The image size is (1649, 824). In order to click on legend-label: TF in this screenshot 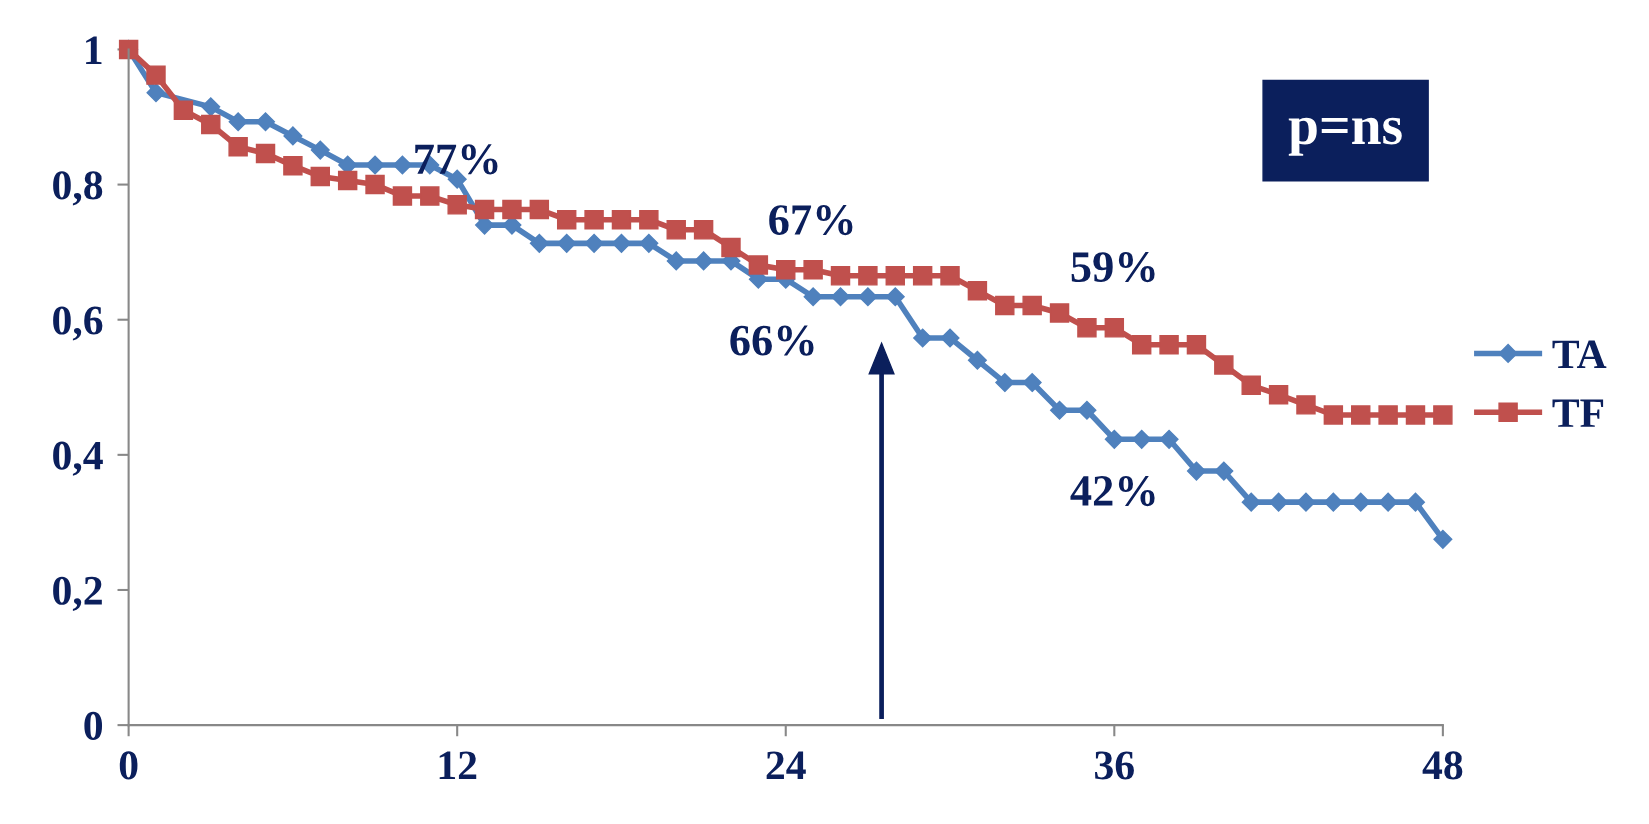, I will do `click(1578, 413)`.